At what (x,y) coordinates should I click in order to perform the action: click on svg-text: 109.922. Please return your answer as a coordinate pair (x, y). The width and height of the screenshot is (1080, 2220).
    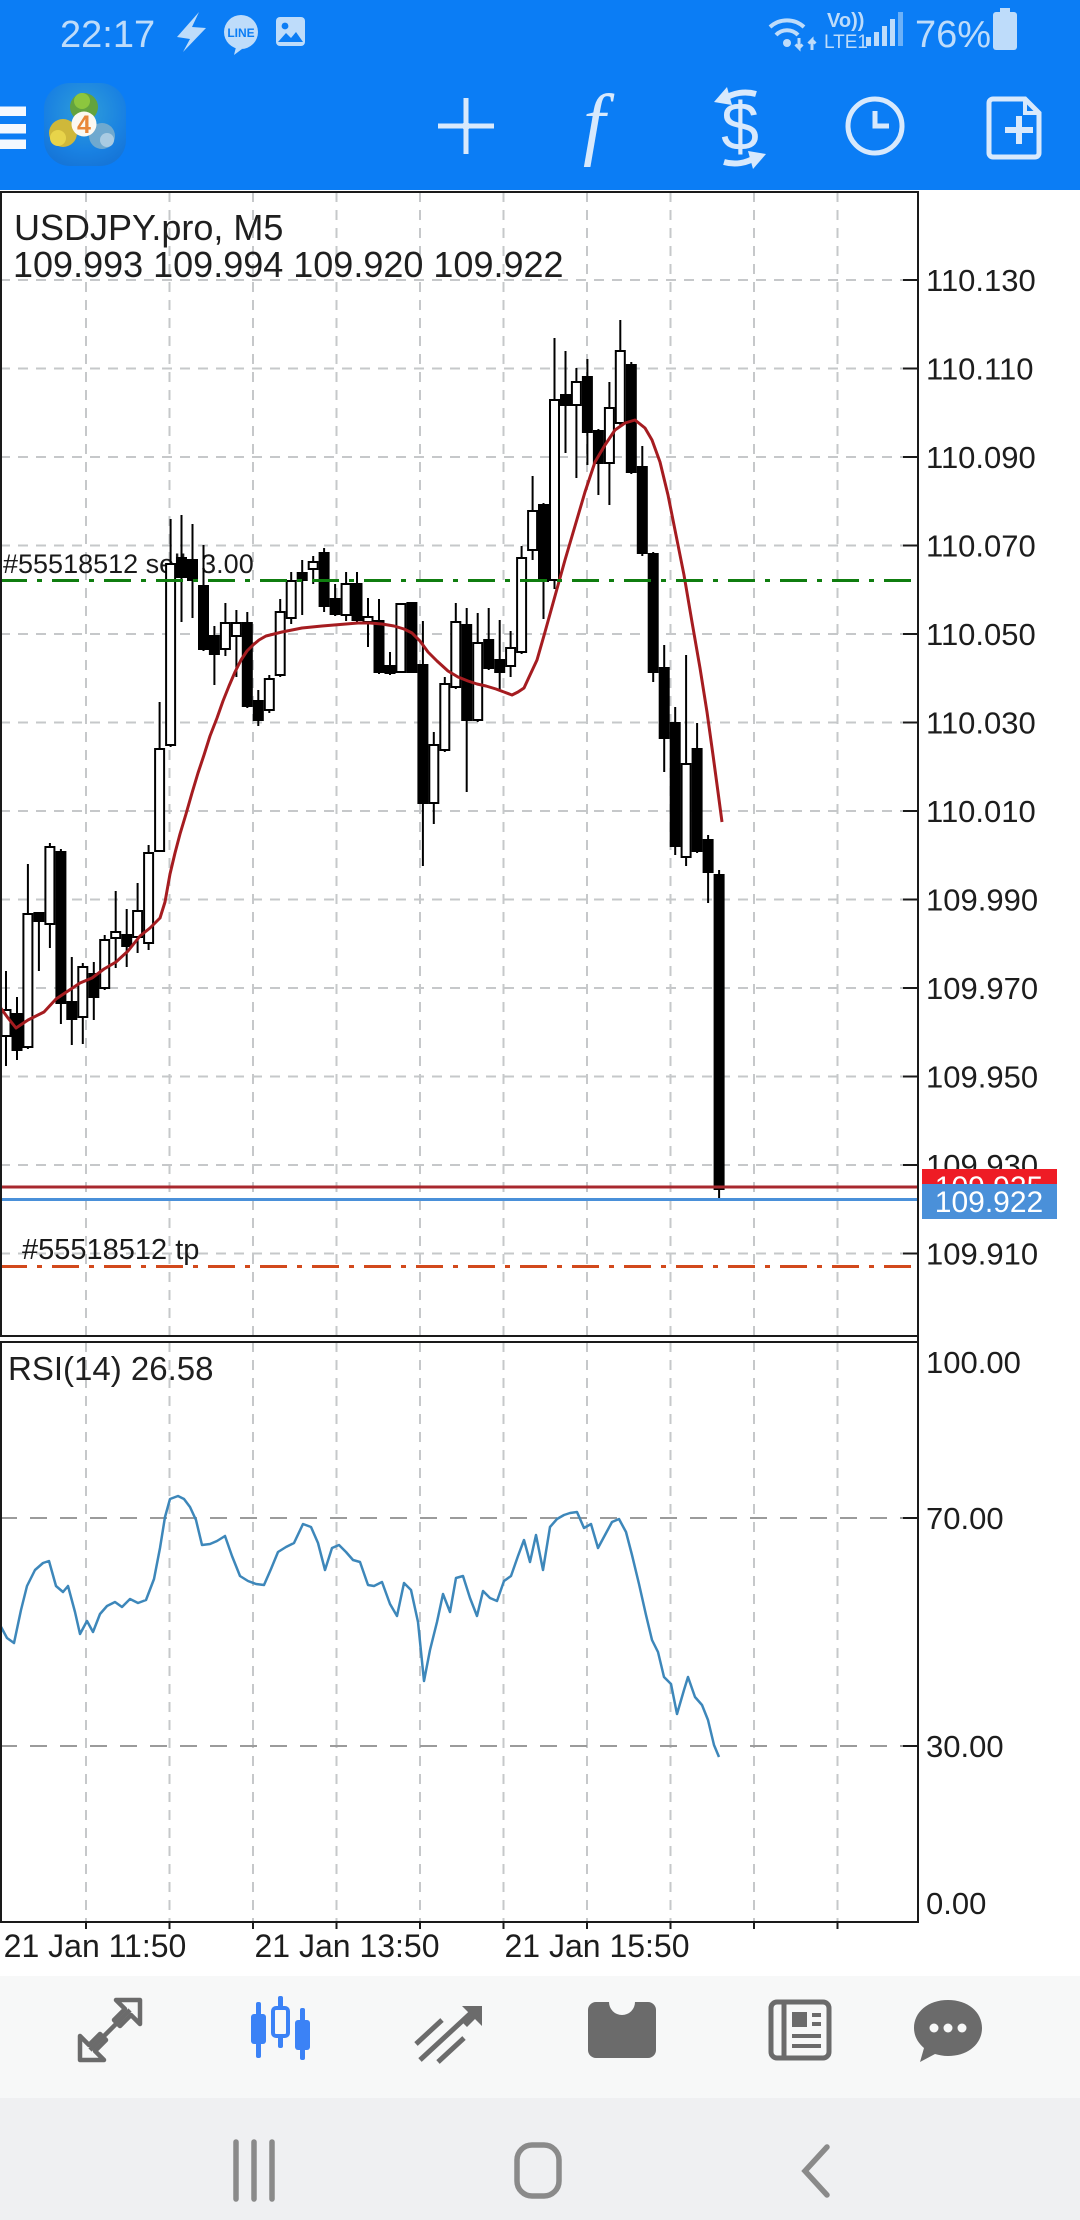
    Looking at the image, I should click on (989, 1202).